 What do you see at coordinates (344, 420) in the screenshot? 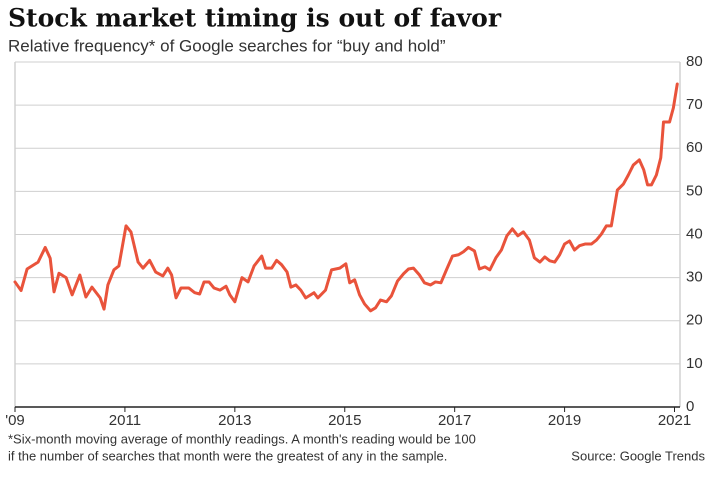
I see `x-tick-label: 2015` at bounding box center [344, 420].